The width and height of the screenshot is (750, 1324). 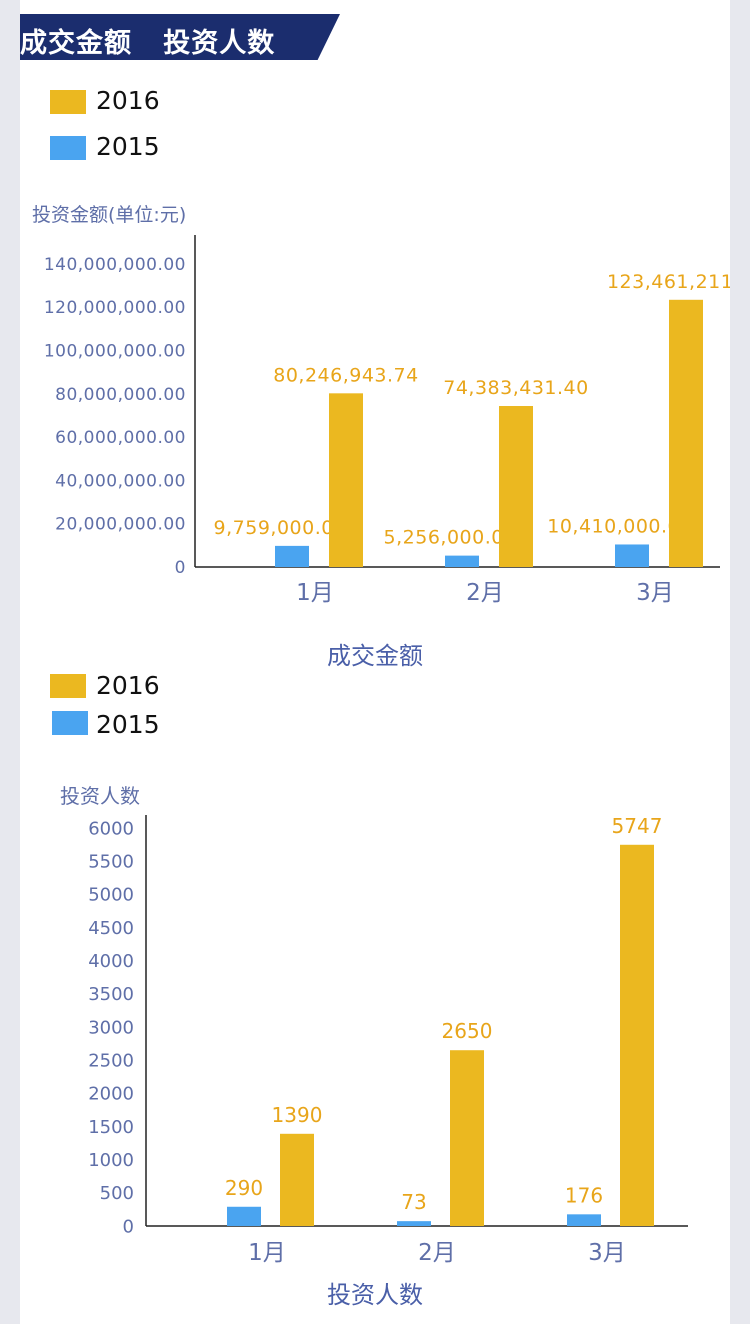 What do you see at coordinates (68, 148) in the screenshot?
I see `legend-swatch-2015` at bounding box center [68, 148].